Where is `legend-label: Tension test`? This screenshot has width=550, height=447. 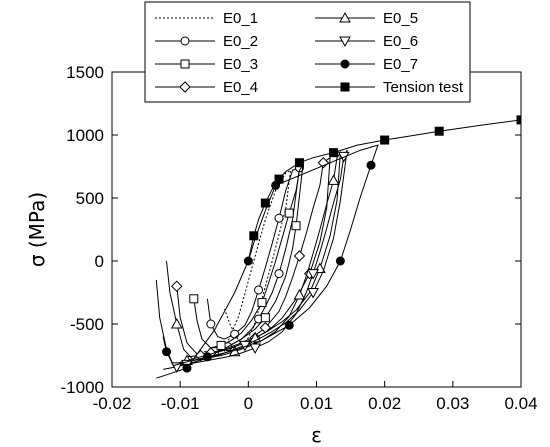
legend-label: Tension test is located at coordinates (423, 87).